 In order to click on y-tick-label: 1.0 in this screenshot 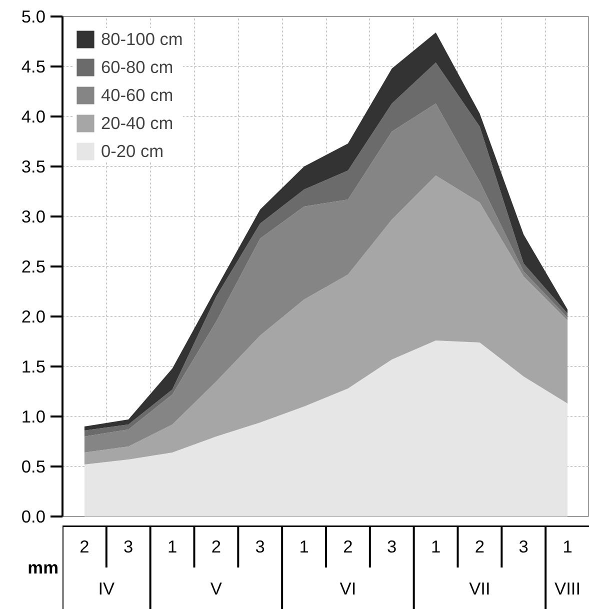, I will do `click(33, 416)`.